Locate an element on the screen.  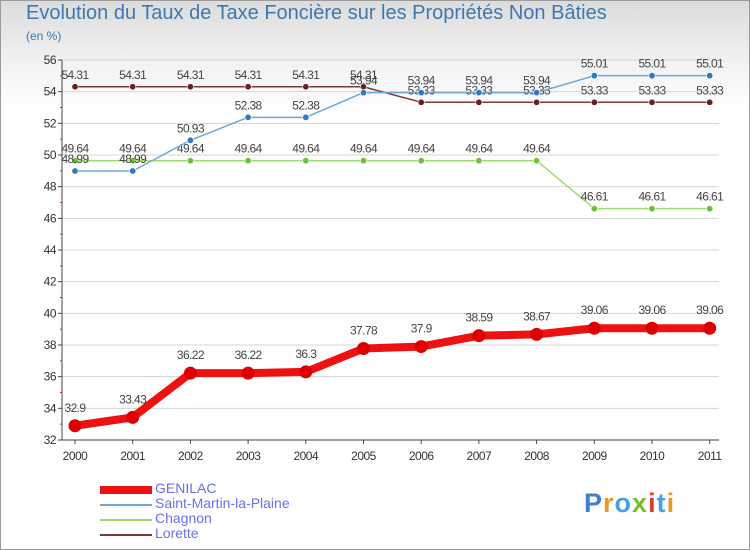
data-label: 53.33 is located at coordinates (652, 90).